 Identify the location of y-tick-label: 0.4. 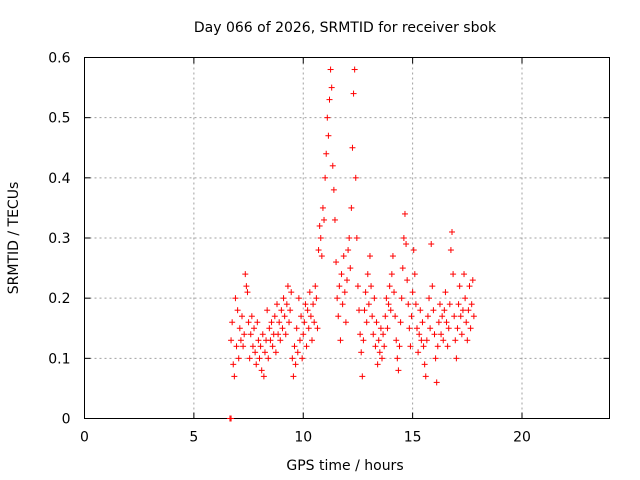
(59, 179).